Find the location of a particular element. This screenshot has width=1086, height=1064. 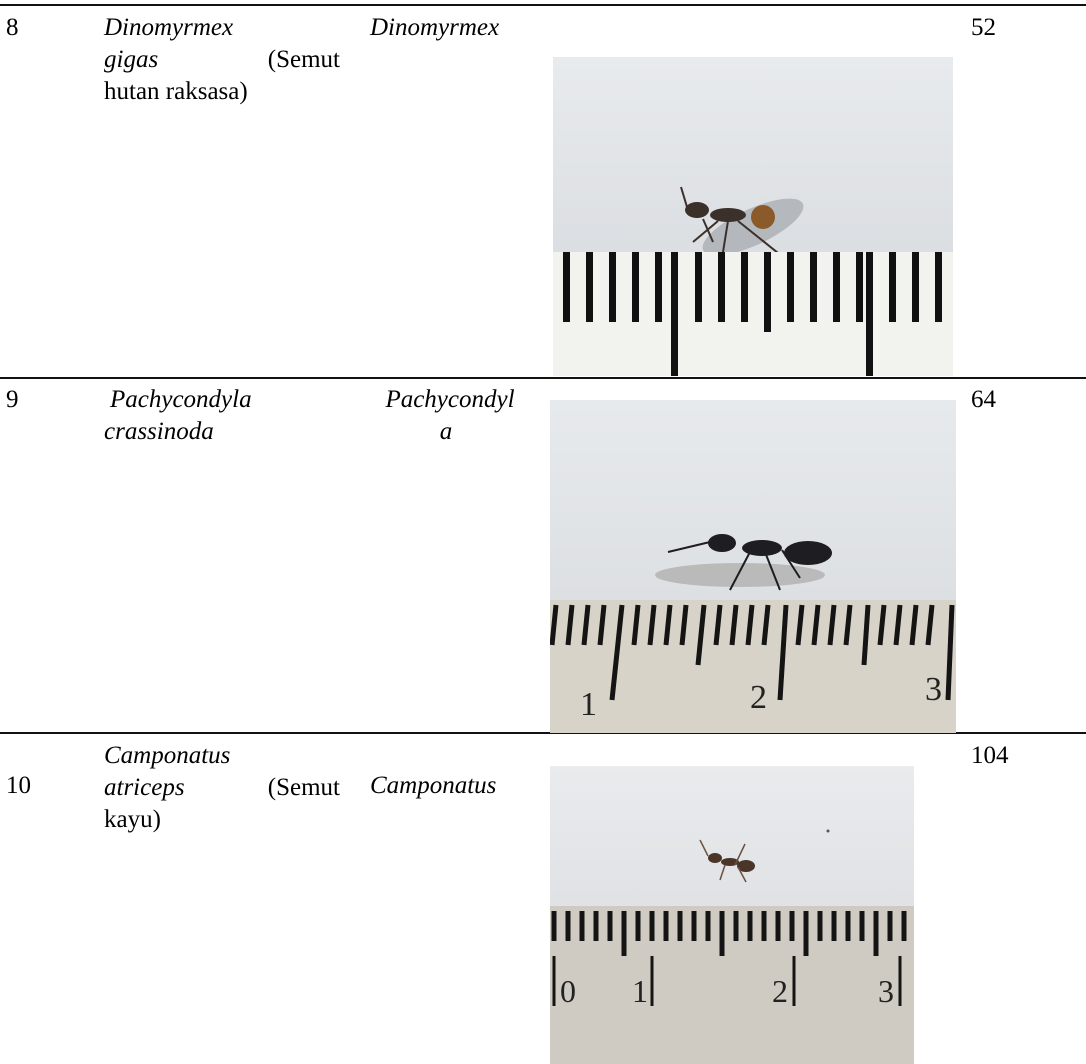

count-cell: 104 is located at coordinates (990, 755).